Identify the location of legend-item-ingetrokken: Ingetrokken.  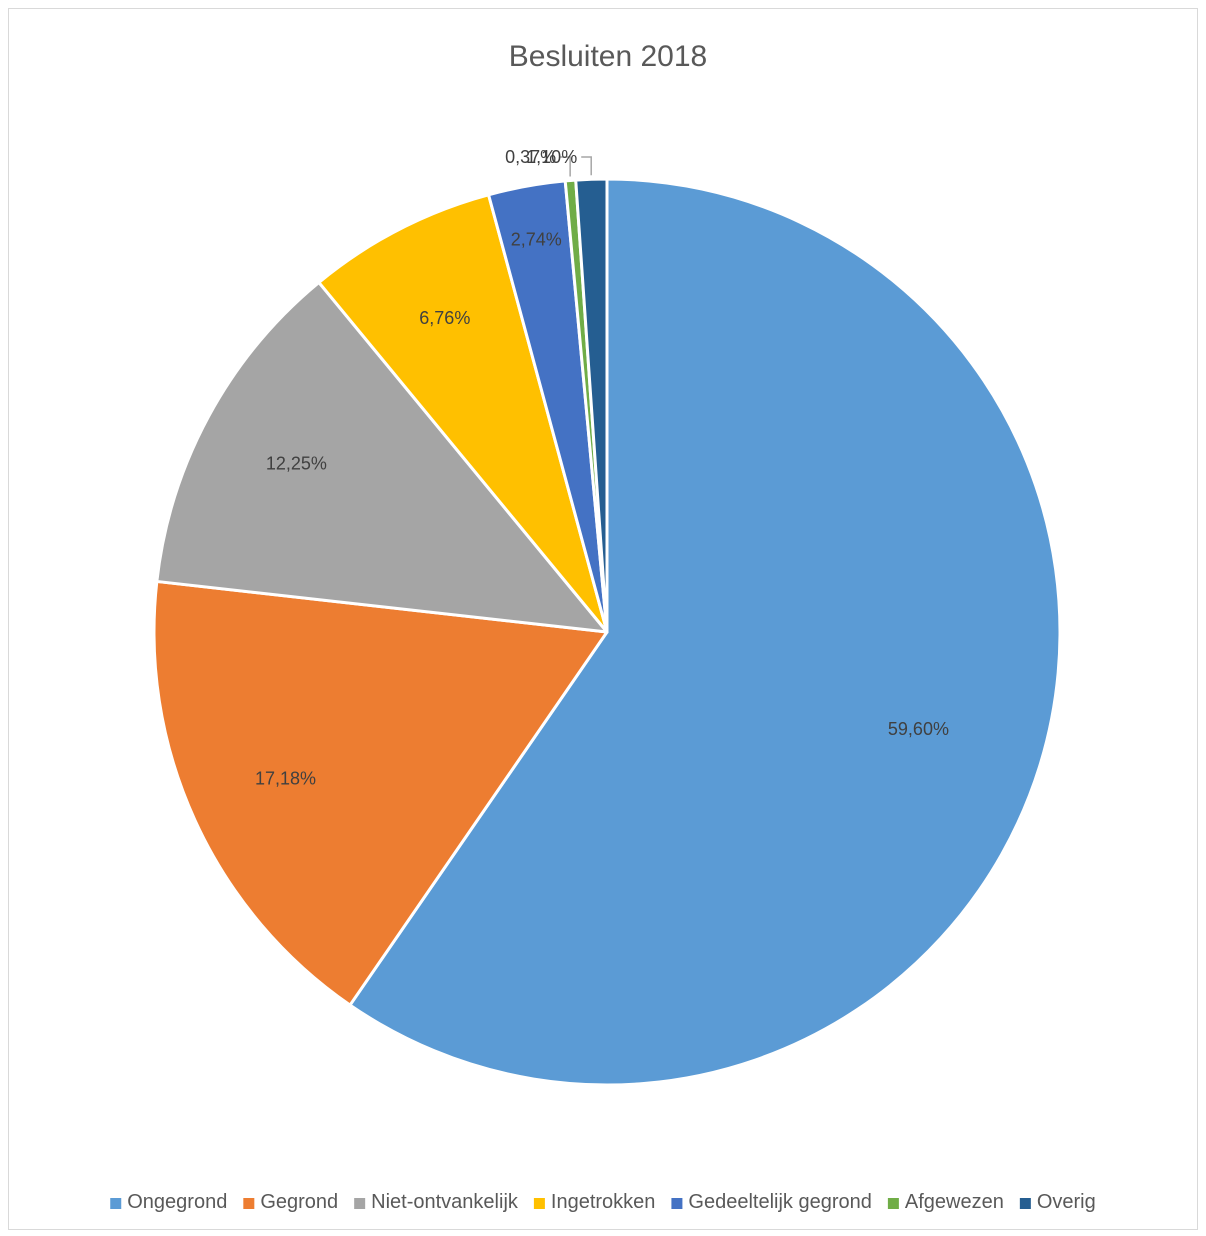
(594, 1202).